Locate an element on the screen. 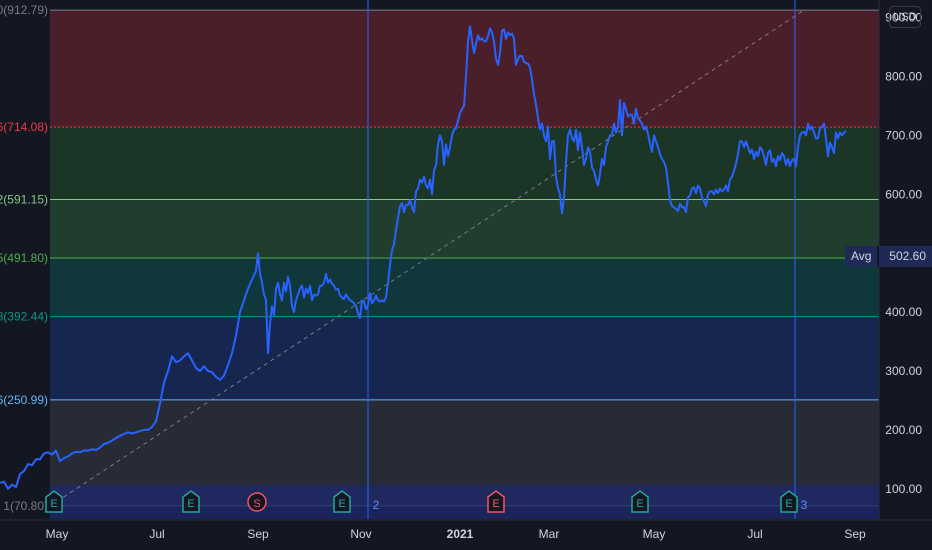  fib-label-2: 0.382(591.15) is located at coordinates (24, 200).